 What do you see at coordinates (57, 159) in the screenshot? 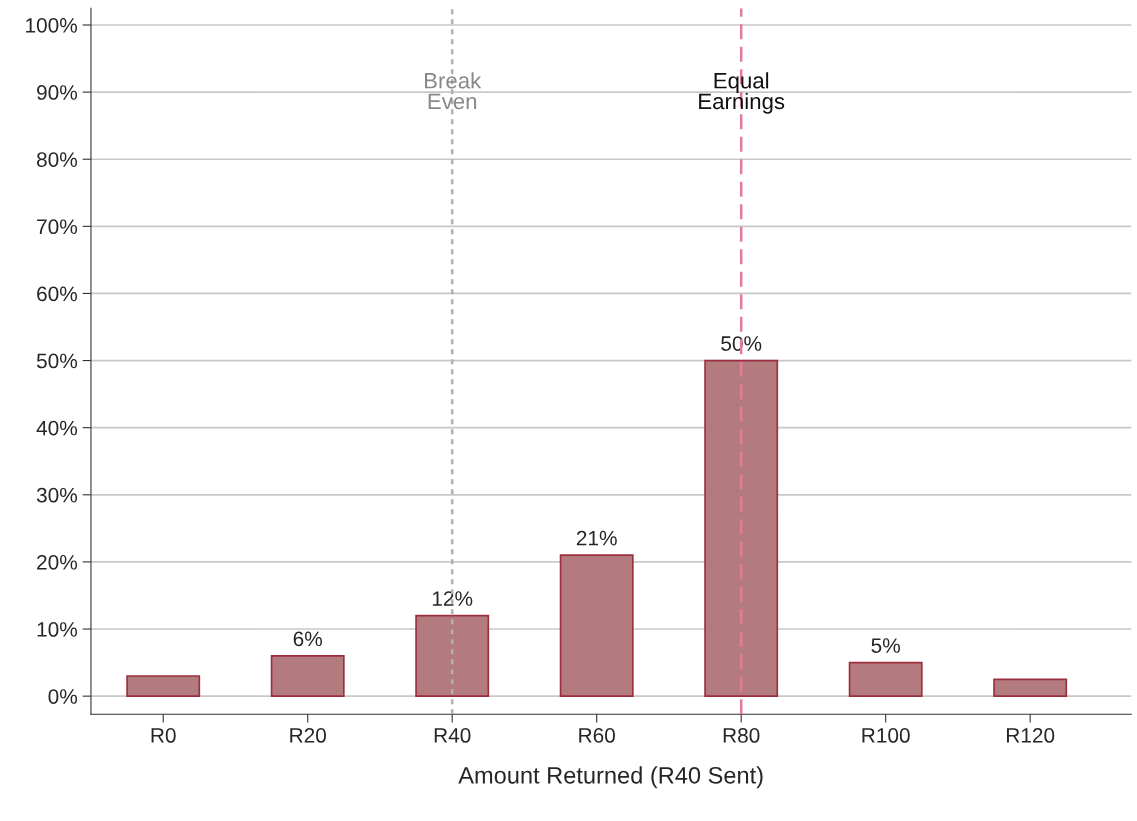
I see `y-tick-label: 80%` at bounding box center [57, 159].